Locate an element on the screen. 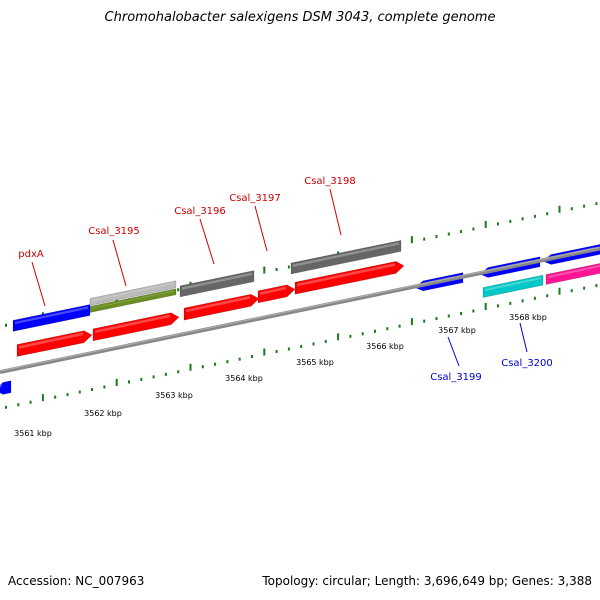 This screenshot has width=600, height=600. gene-label: Csal_3199 is located at coordinates (456, 377).